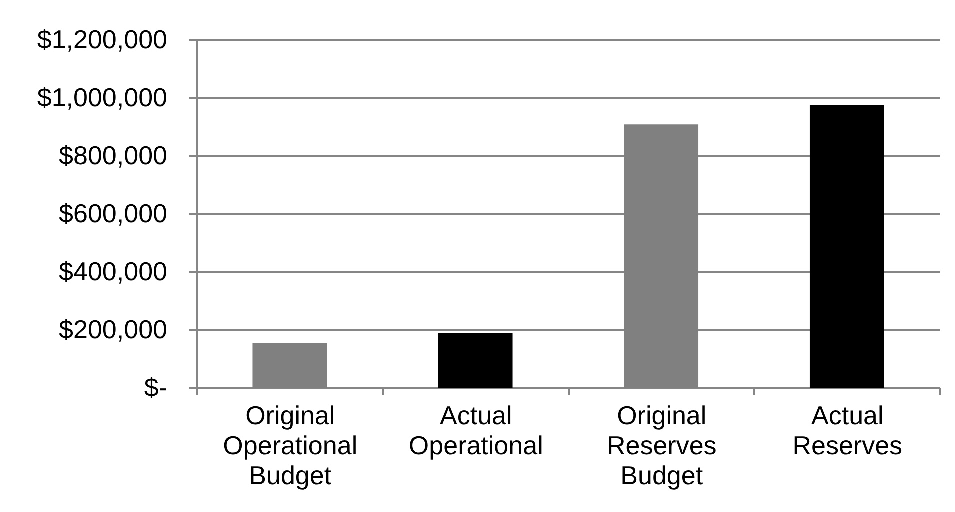 The image size is (955, 512). I want to click on x-tick-label: Original Operational Budget, so click(290, 445).